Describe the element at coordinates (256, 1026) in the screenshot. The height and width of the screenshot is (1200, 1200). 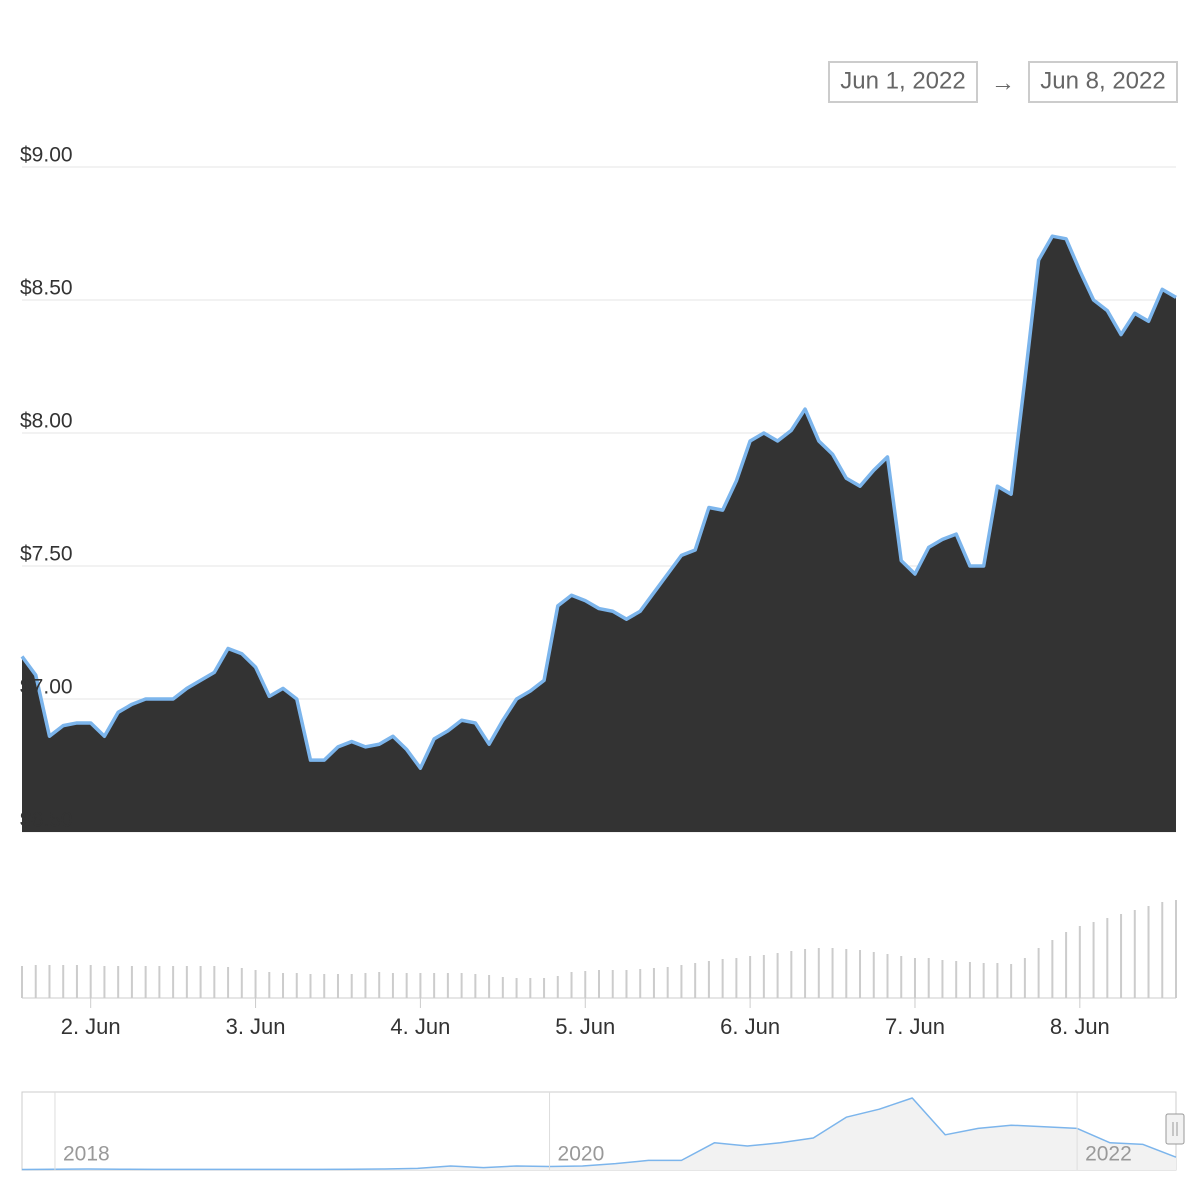
I see `x-tick-label: 3. Jun` at that location.